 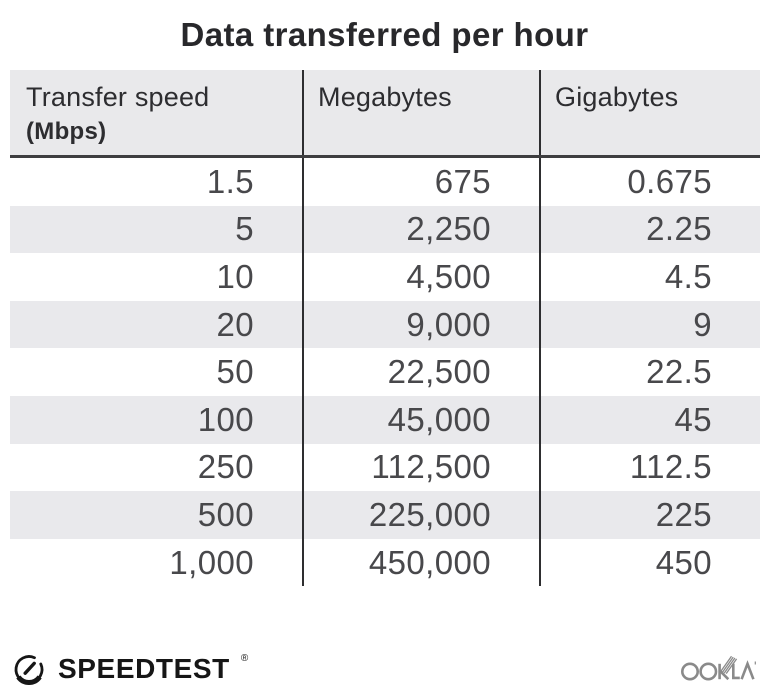 I want to click on cell-transfer-speed: 5, so click(x=244, y=229).